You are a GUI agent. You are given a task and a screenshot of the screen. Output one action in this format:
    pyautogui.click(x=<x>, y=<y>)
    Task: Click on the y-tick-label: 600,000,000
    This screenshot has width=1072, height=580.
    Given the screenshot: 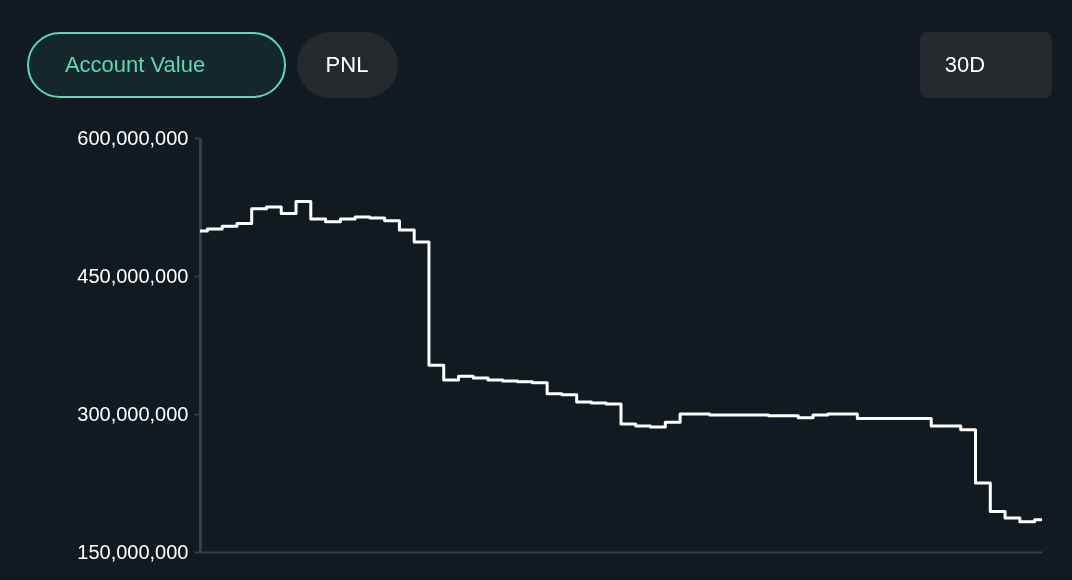 What is the action you would take?
    pyautogui.click(x=133, y=137)
    